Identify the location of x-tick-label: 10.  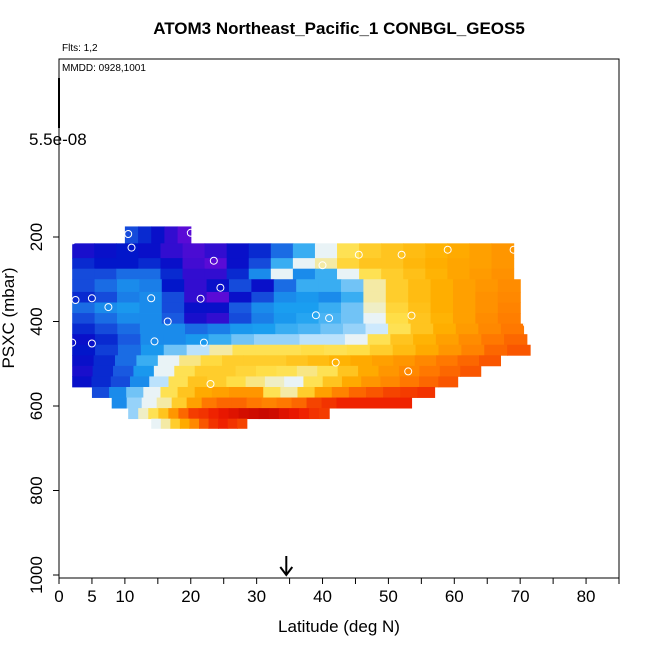
(124, 596).